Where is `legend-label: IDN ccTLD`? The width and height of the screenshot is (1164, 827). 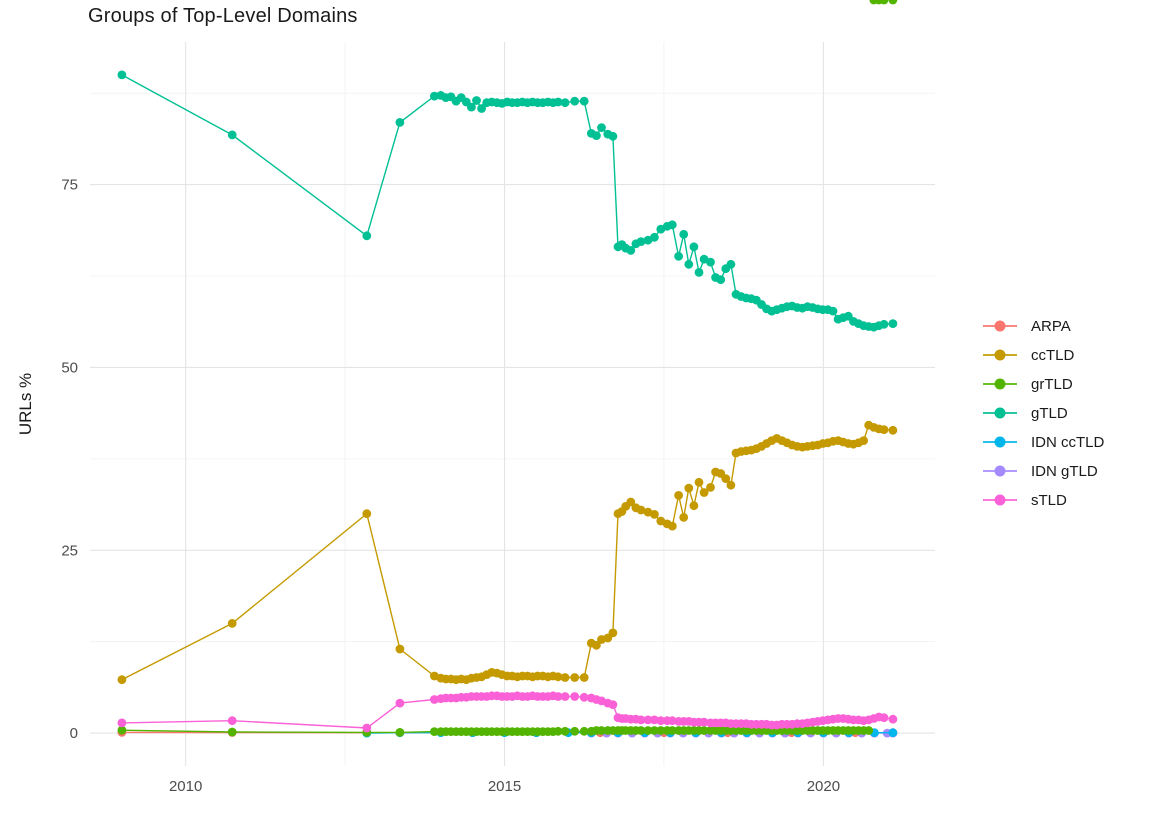 legend-label: IDN ccTLD is located at coordinates (1068, 442).